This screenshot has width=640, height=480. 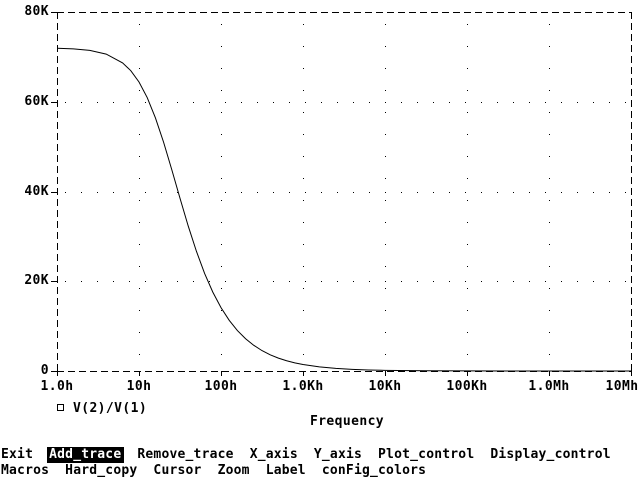 What do you see at coordinates (25, 470) in the screenshot?
I see `menu-item-macros: Macros` at bounding box center [25, 470].